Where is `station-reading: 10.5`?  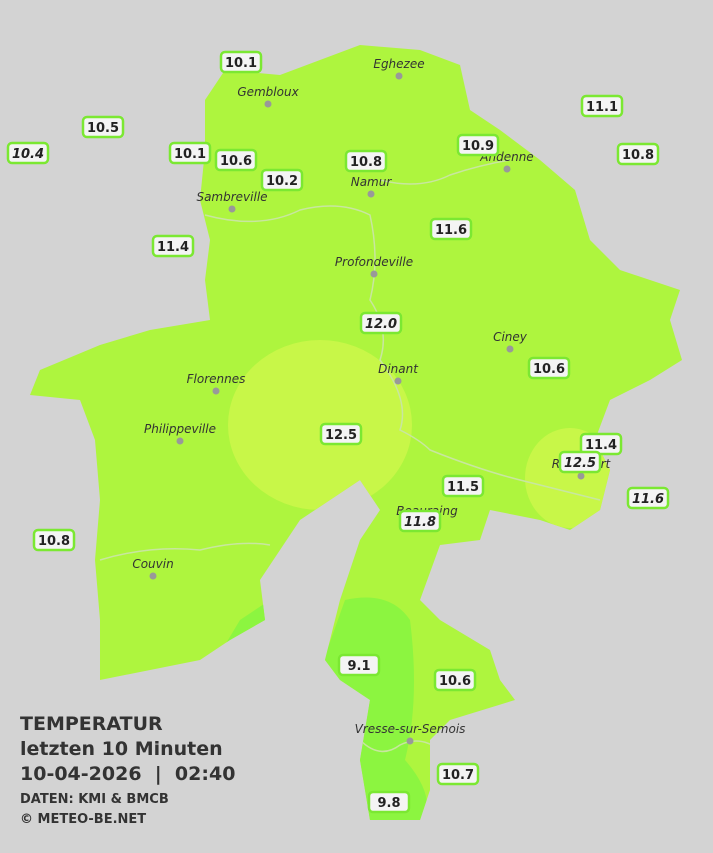
station-reading: 10.5 is located at coordinates (103, 128).